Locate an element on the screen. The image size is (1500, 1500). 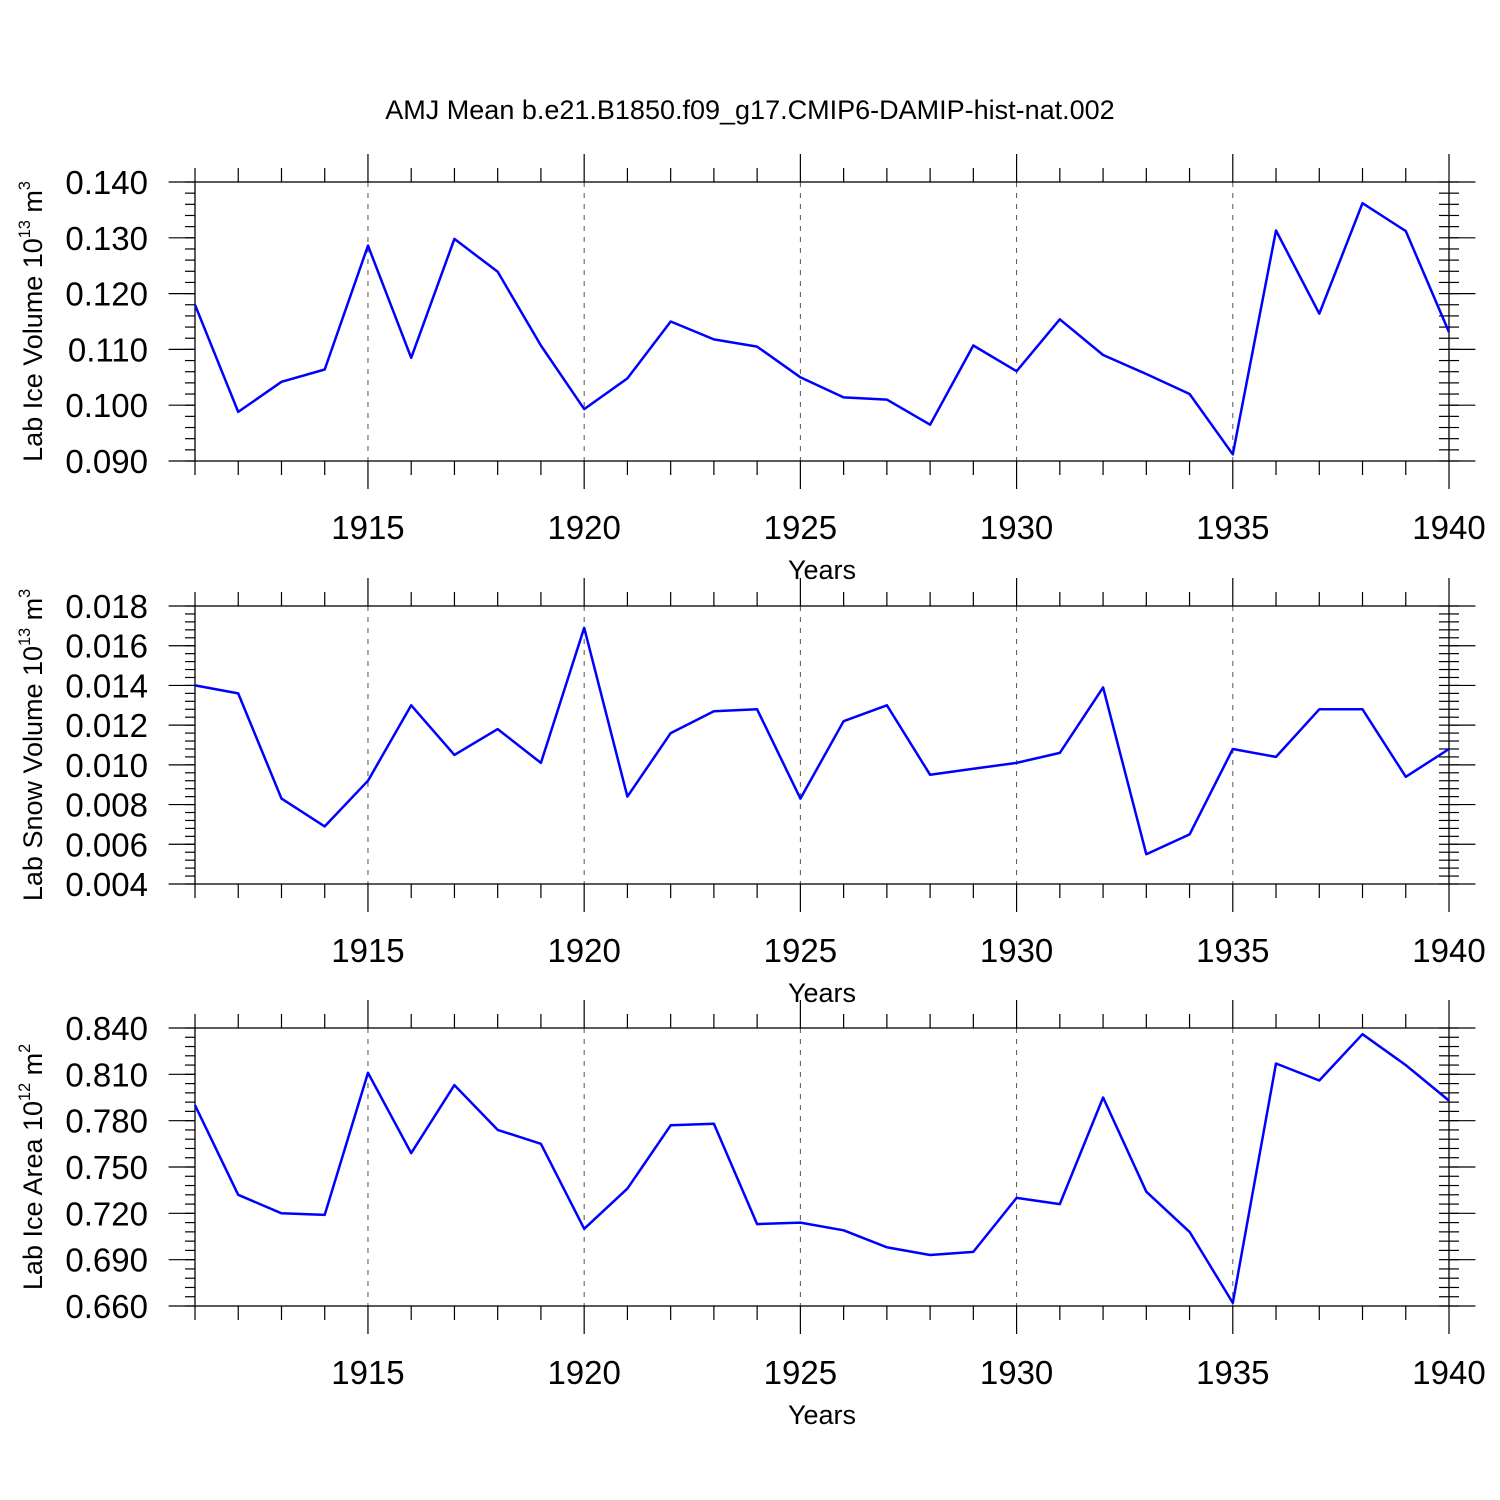
y-axis-title: Lab Ice Volume 1013 m3 is located at coordinates (32, 321).